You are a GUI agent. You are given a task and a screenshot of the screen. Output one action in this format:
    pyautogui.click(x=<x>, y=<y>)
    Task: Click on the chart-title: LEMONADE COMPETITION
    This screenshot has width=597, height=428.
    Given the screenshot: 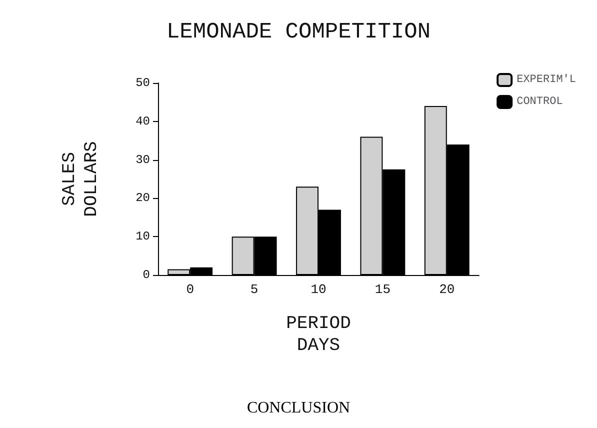 What is the action you would take?
    pyautogui.click(x=298, y=32)
    